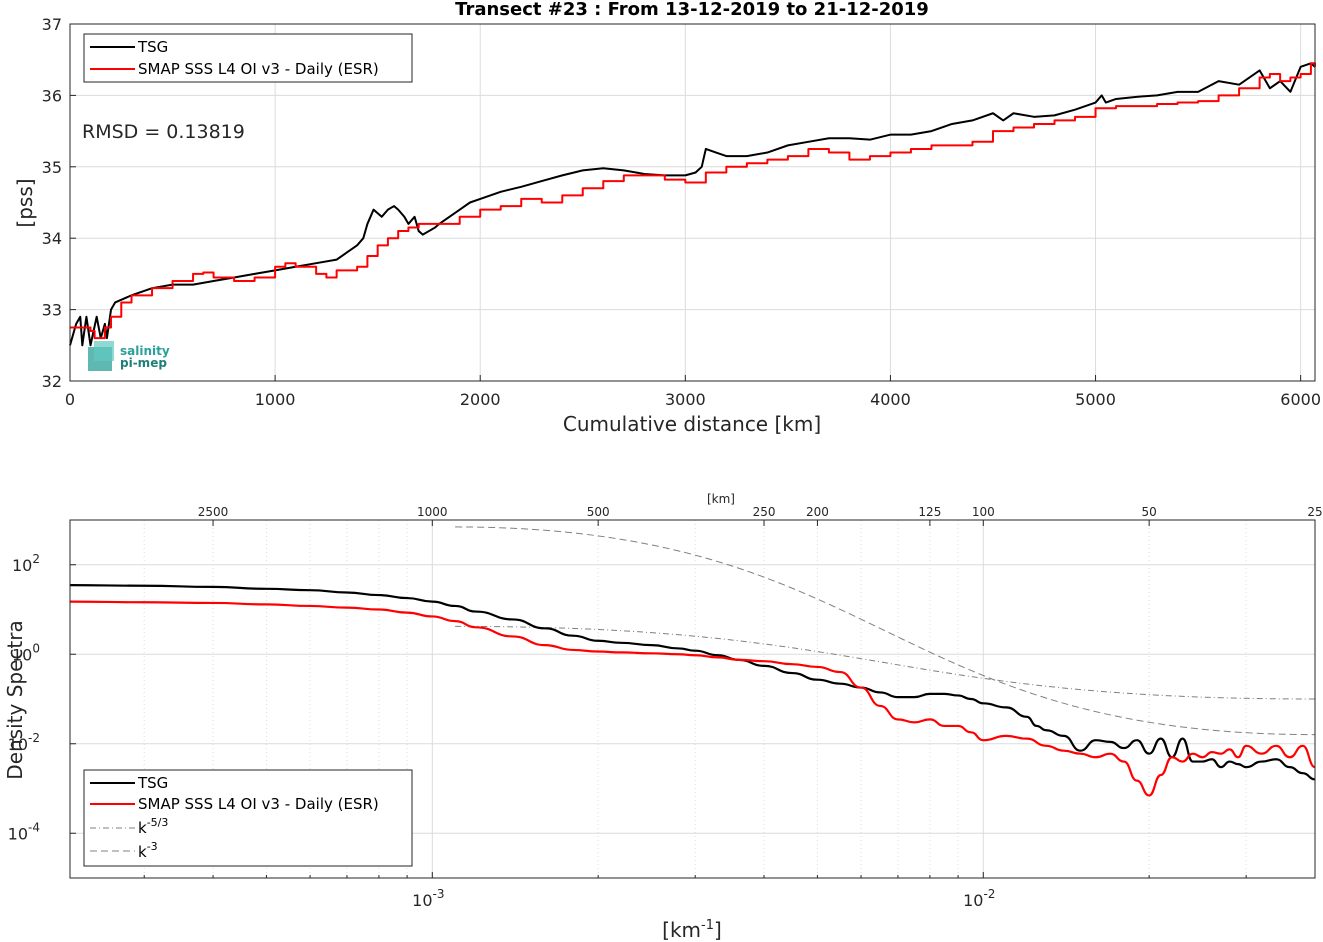 This screenshot has width=1323, height=942. Describe the element at coordinates (685, 399) in the screenshot. I see `x-tick-label: 3000` at that location.